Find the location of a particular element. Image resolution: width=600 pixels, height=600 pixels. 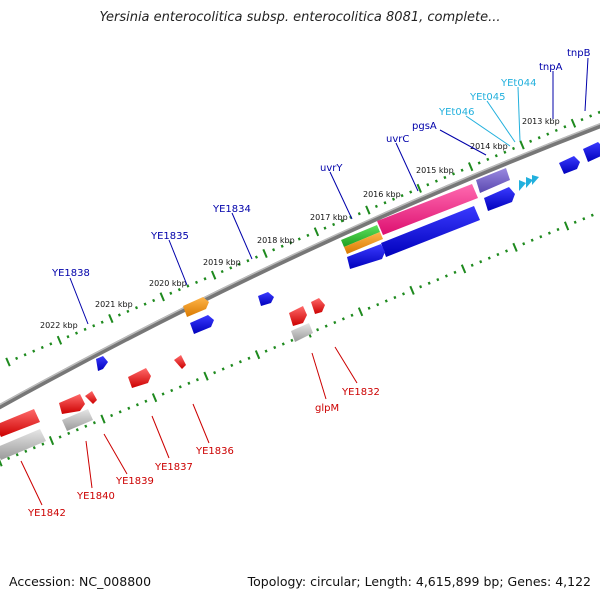

gene-label: YE1834 is located at coordinates (231, 209).